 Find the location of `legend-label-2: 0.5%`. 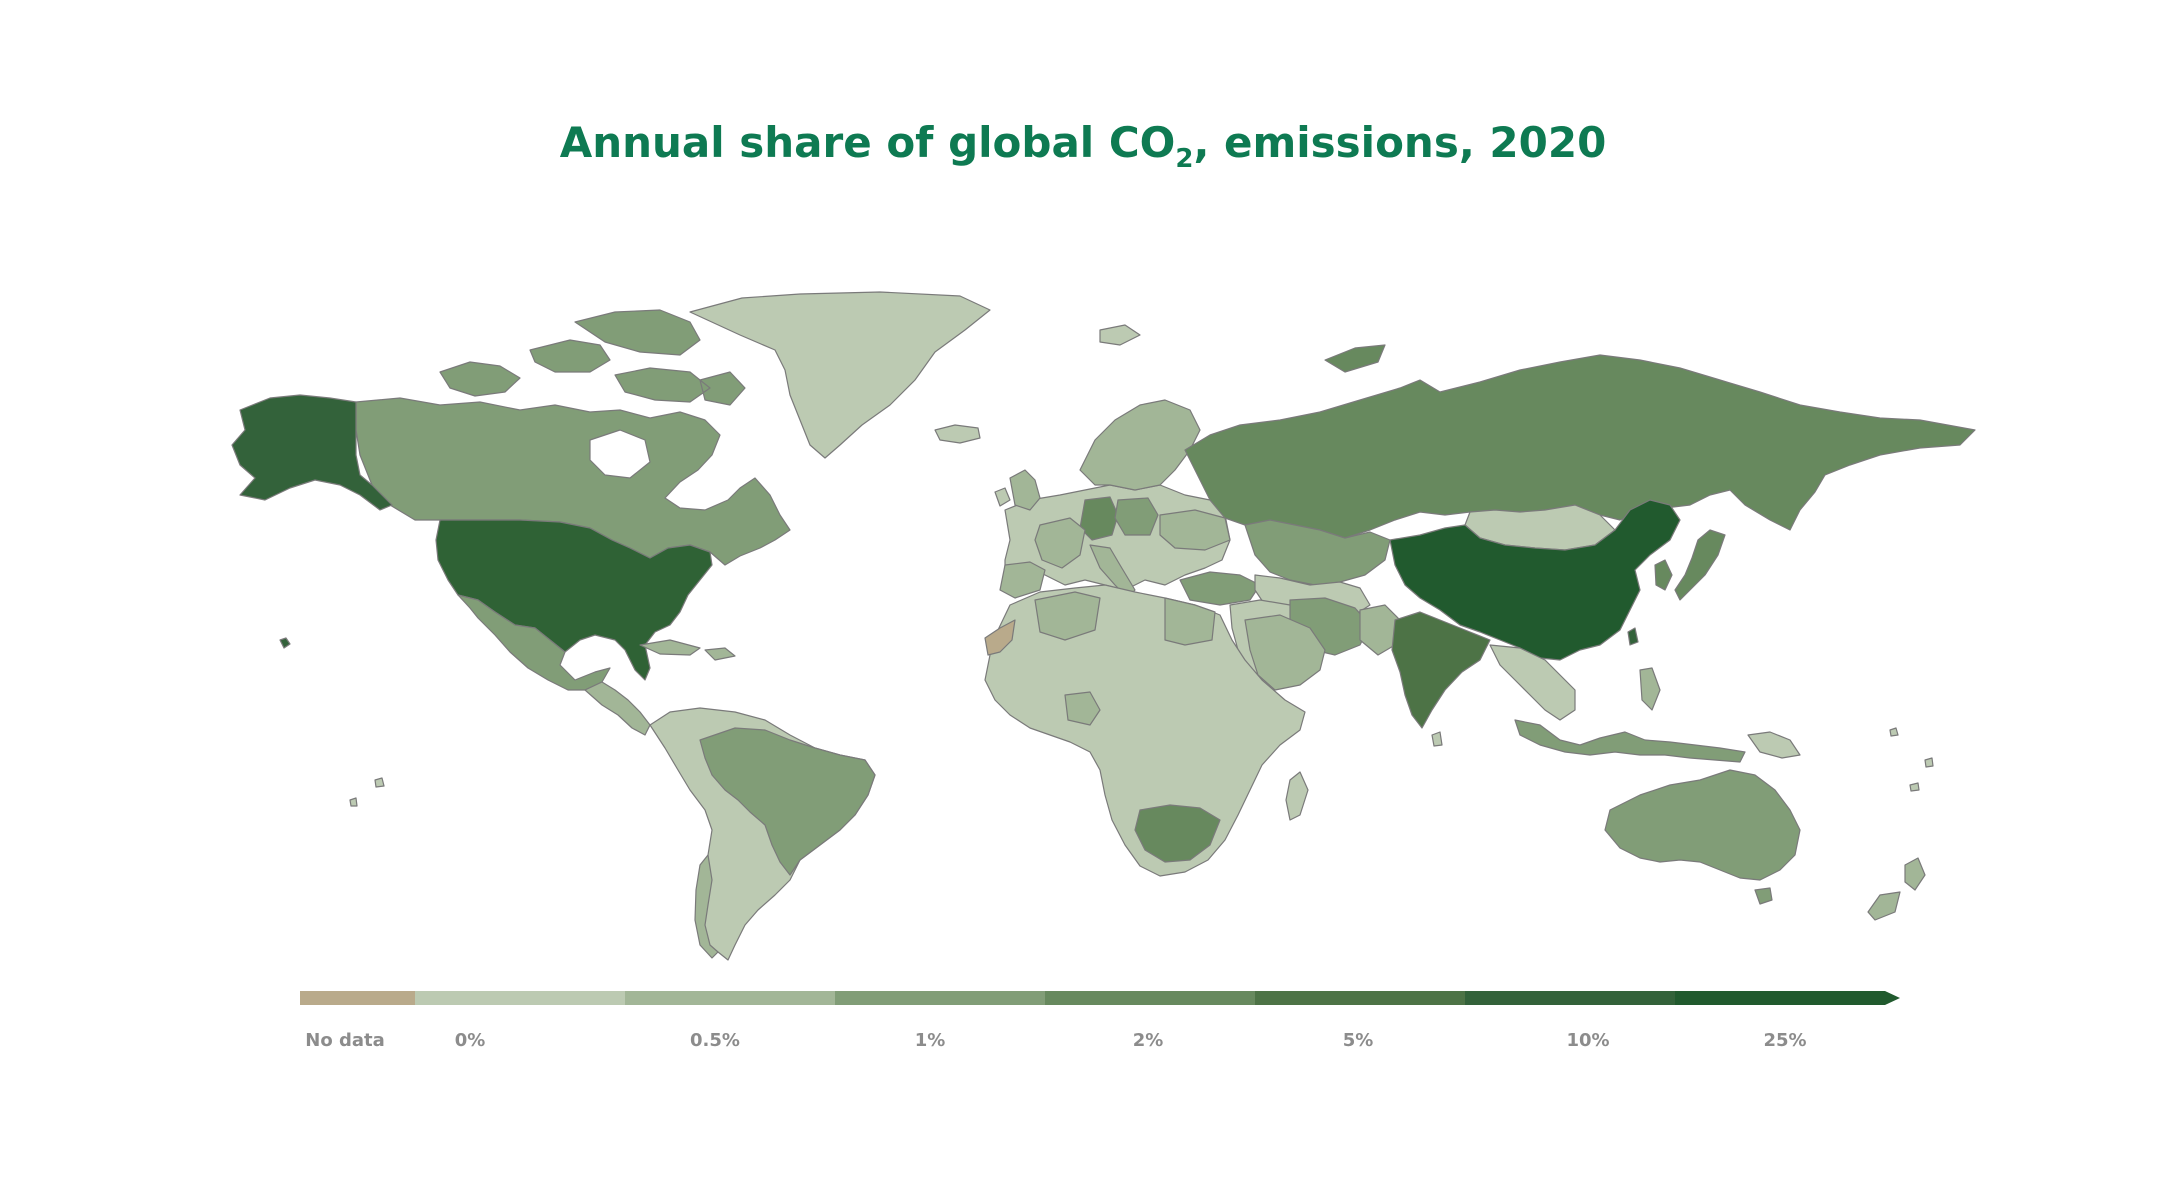

legend-label-2: 0.5% is located at coordinates (715, 1040).